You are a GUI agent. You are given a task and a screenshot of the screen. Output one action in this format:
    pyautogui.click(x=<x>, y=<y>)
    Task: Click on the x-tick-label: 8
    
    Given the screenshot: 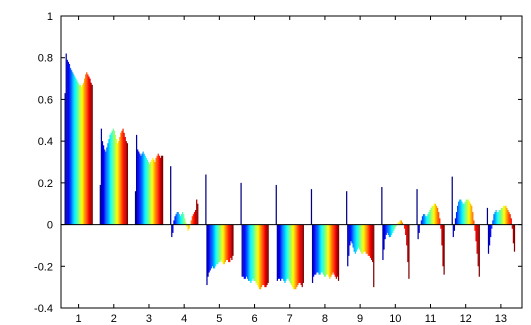 What is the action you would take?
    pyautogui.click(x=325, y=319)
    